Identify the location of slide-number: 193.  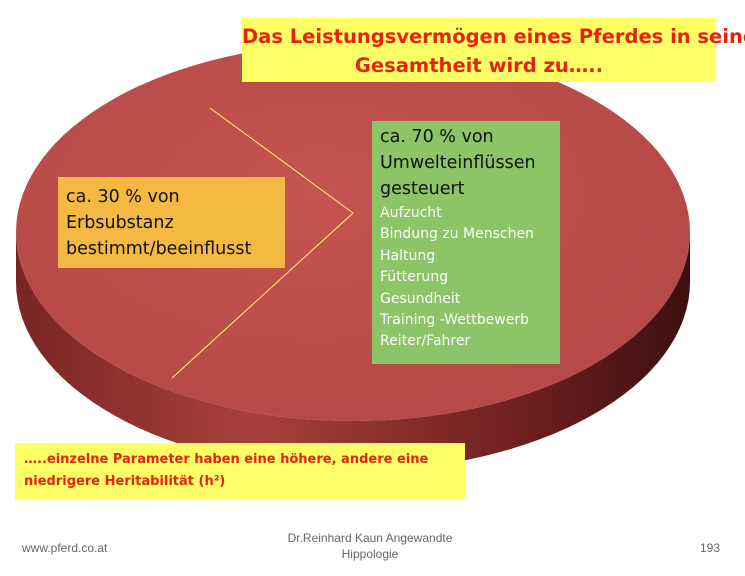
(710, 548).